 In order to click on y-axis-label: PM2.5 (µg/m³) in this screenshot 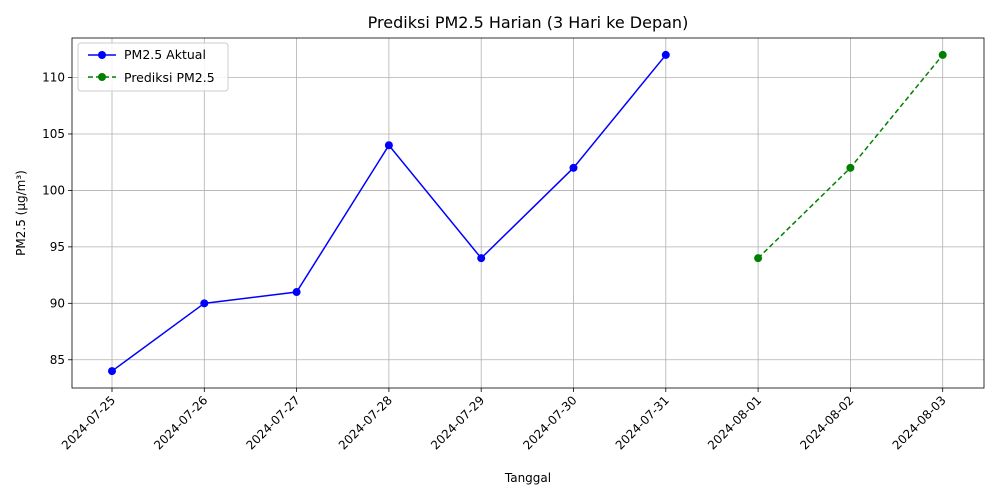, I will do `click(21, 213)`.